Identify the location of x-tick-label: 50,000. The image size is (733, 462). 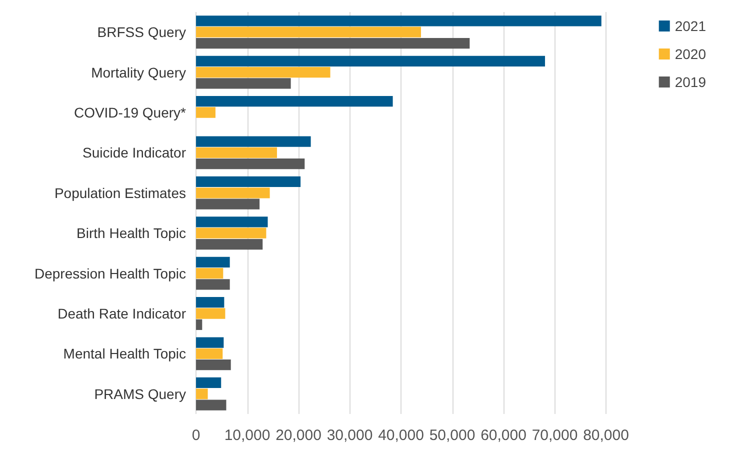
(452, 435).